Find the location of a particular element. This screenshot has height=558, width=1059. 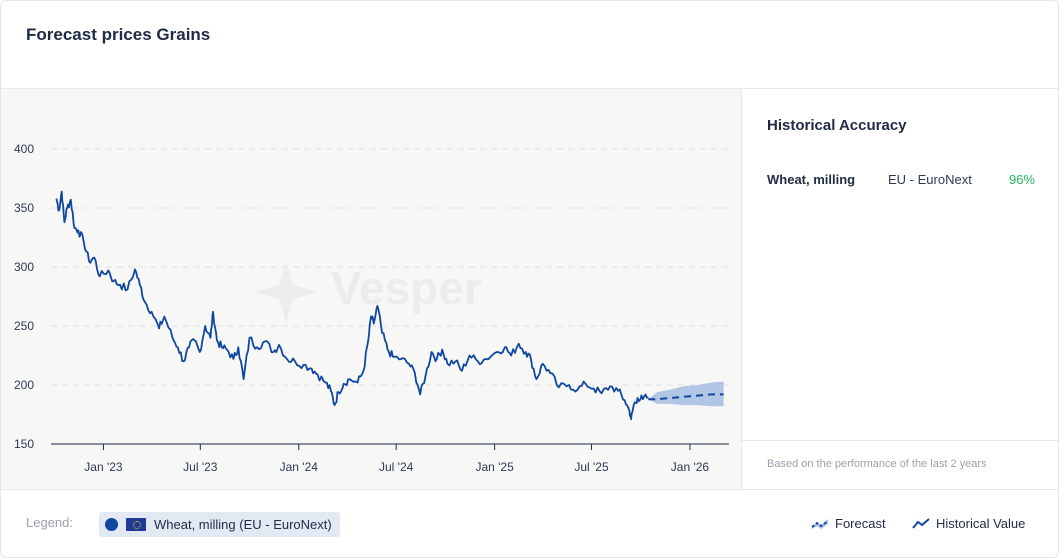

y-tick-label: 350 is located at coordinates (24, 208).